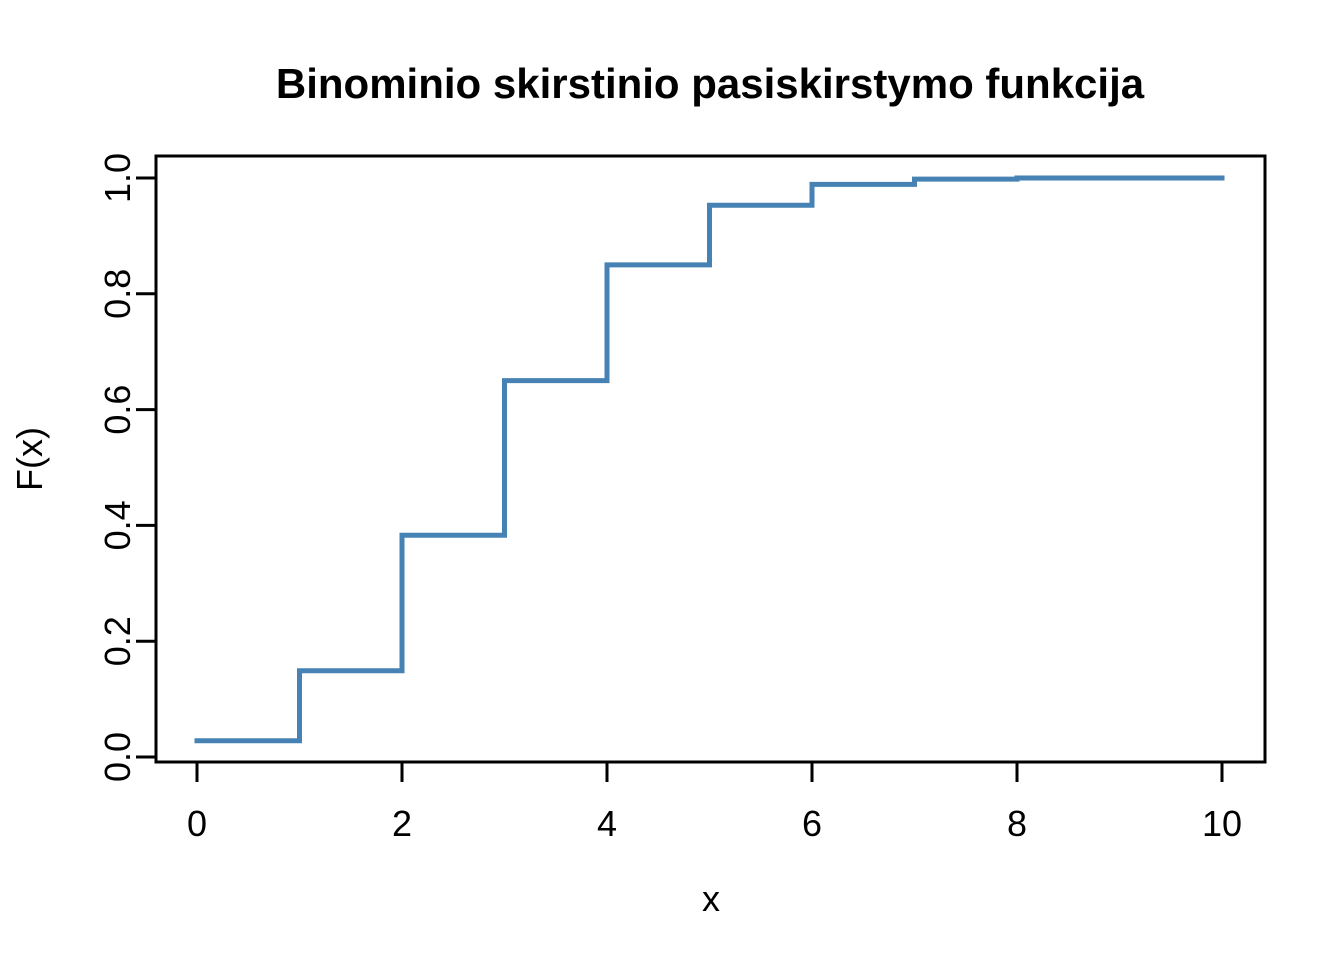 The image size is (1344, 960). What do you see at coordinates (1017, 823) in the screenshot?
I see `x-tick-label: 8` at bounding box center [1017, 823].